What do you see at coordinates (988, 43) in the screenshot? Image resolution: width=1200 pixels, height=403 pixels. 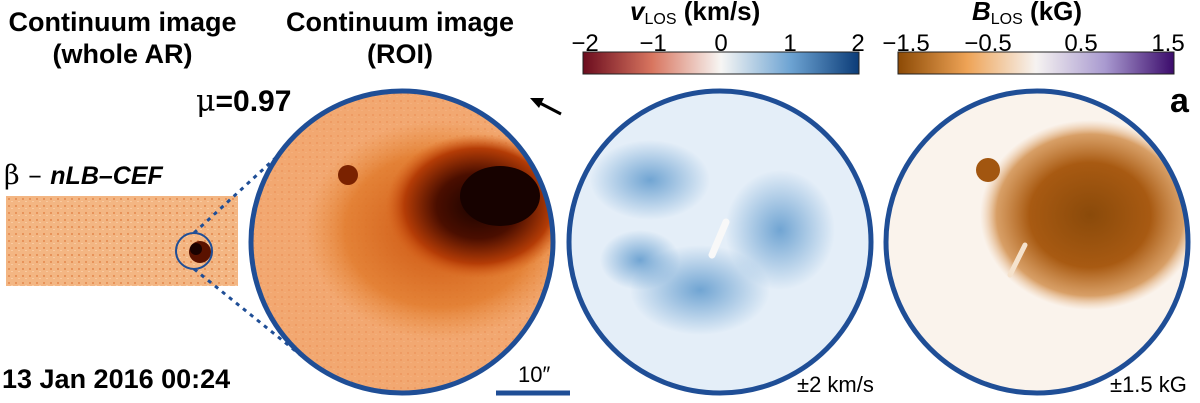 I see `field-tick: −0.5` at bounding box center [988, 43].